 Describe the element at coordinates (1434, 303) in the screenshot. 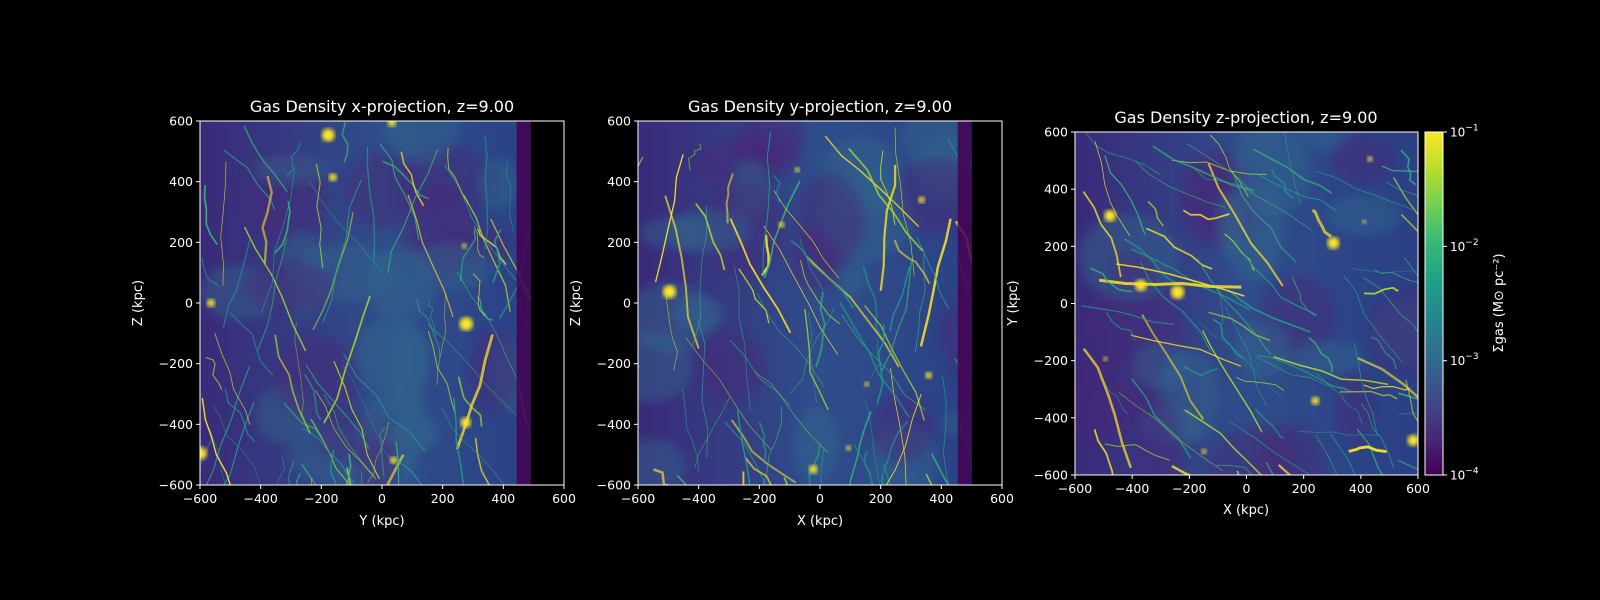

I see `colorbar-gradient` at that location.